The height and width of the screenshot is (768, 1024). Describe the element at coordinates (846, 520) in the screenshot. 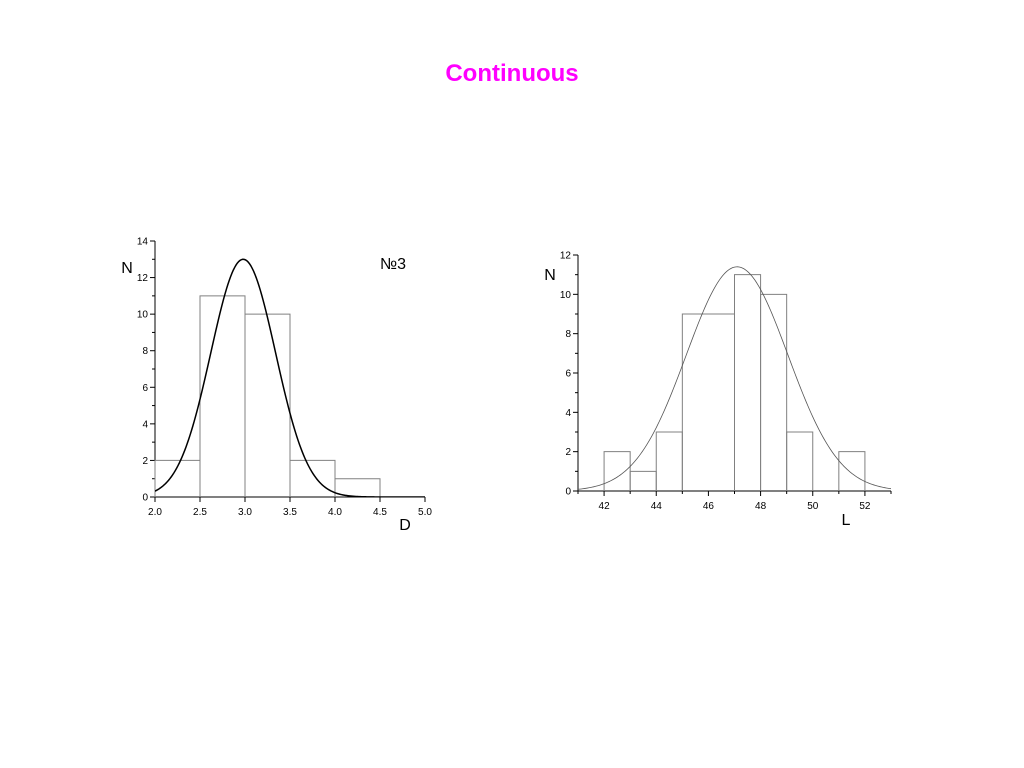

I see `x-axis-title: L` at that location.